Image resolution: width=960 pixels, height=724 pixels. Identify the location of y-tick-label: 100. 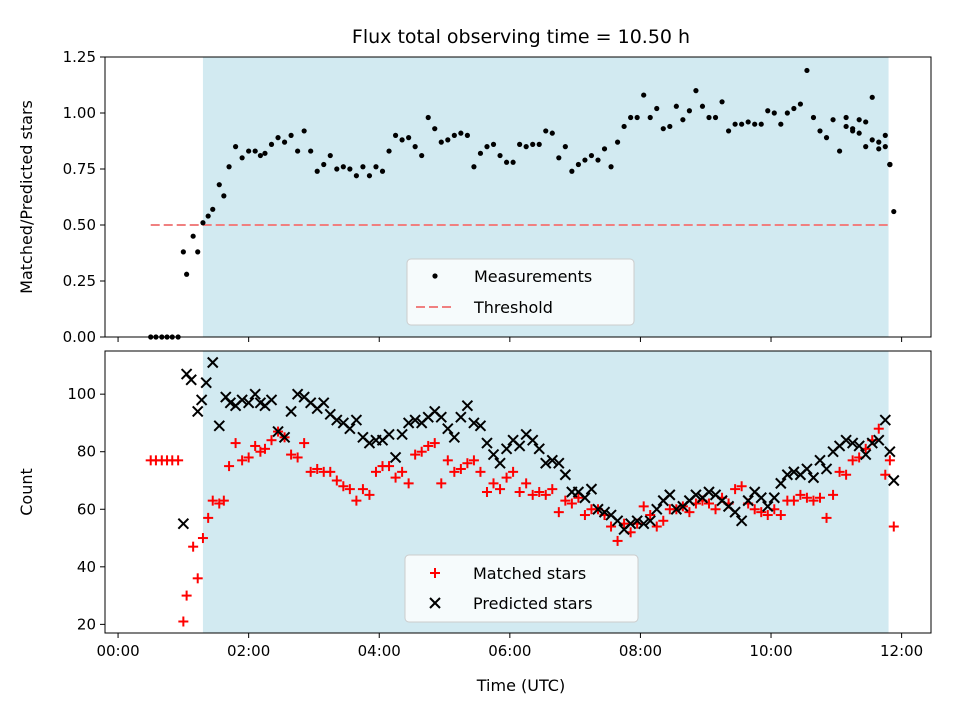
(81, 394).